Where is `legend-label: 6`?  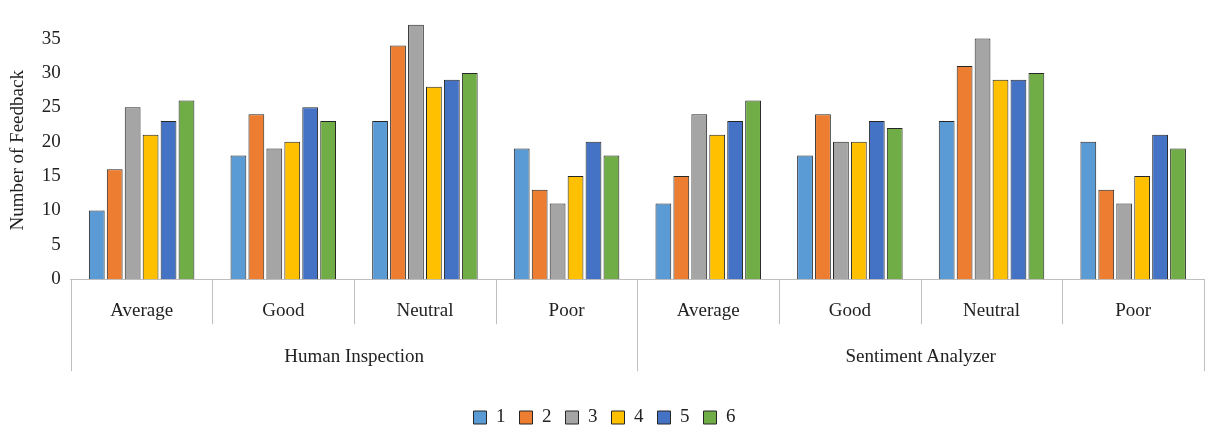
legend-label: 6 is located at coordinates (731, 416).